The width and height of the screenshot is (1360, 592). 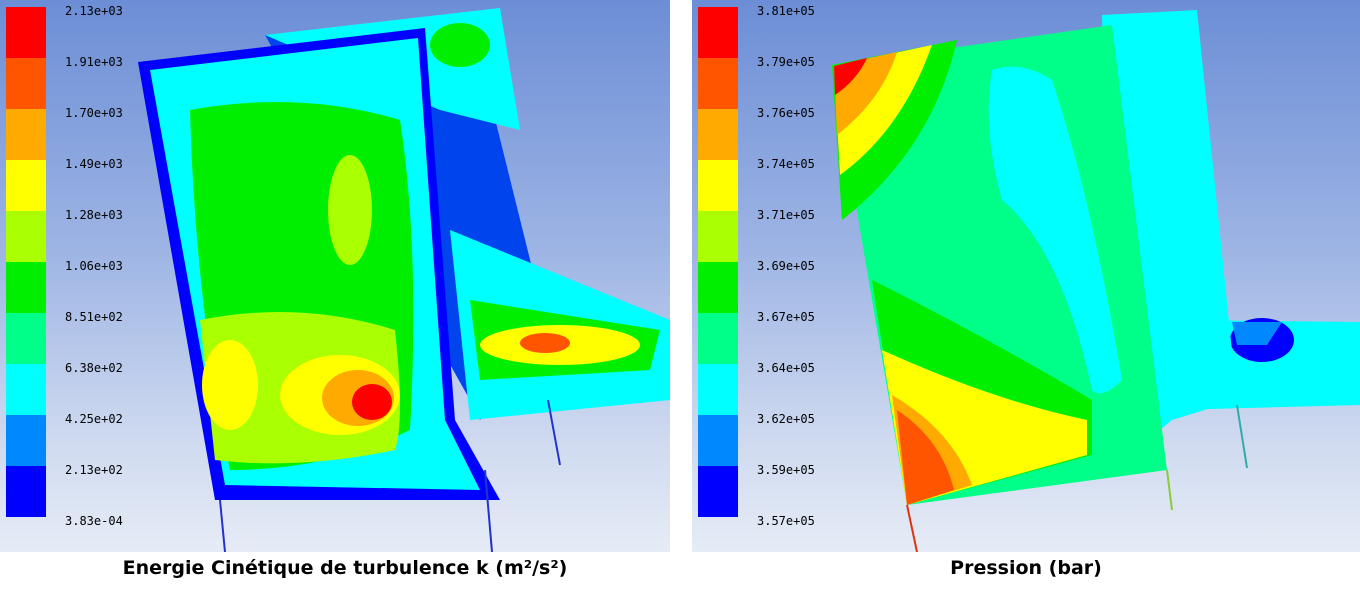 What do you see at coordinates (786, 11) in the screenshot?
I see `colorbar-tick-label: 3.81e+05` at bounding box center [786, 11].